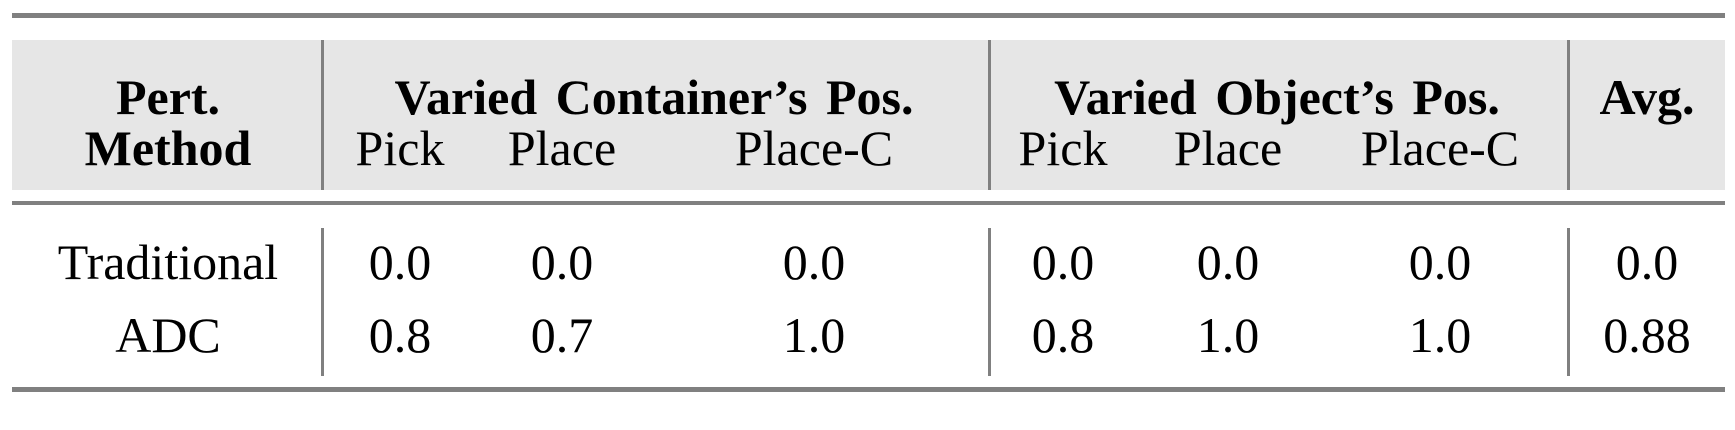 The image size is (1735, 430). I want to click on top-rule, so click(868, 15).